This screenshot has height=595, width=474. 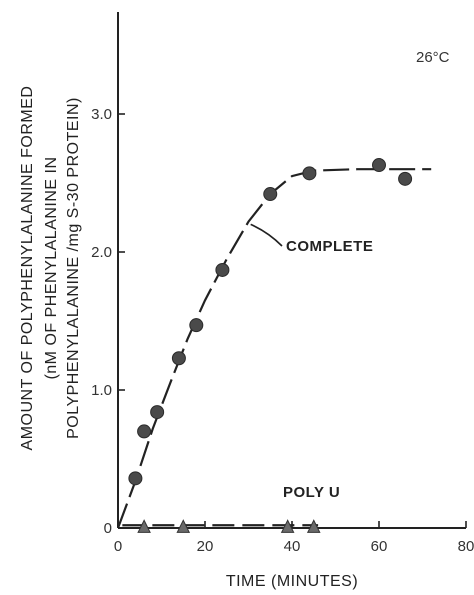 I want to click on x-tick-label: 80, so click(x=466, y=546).